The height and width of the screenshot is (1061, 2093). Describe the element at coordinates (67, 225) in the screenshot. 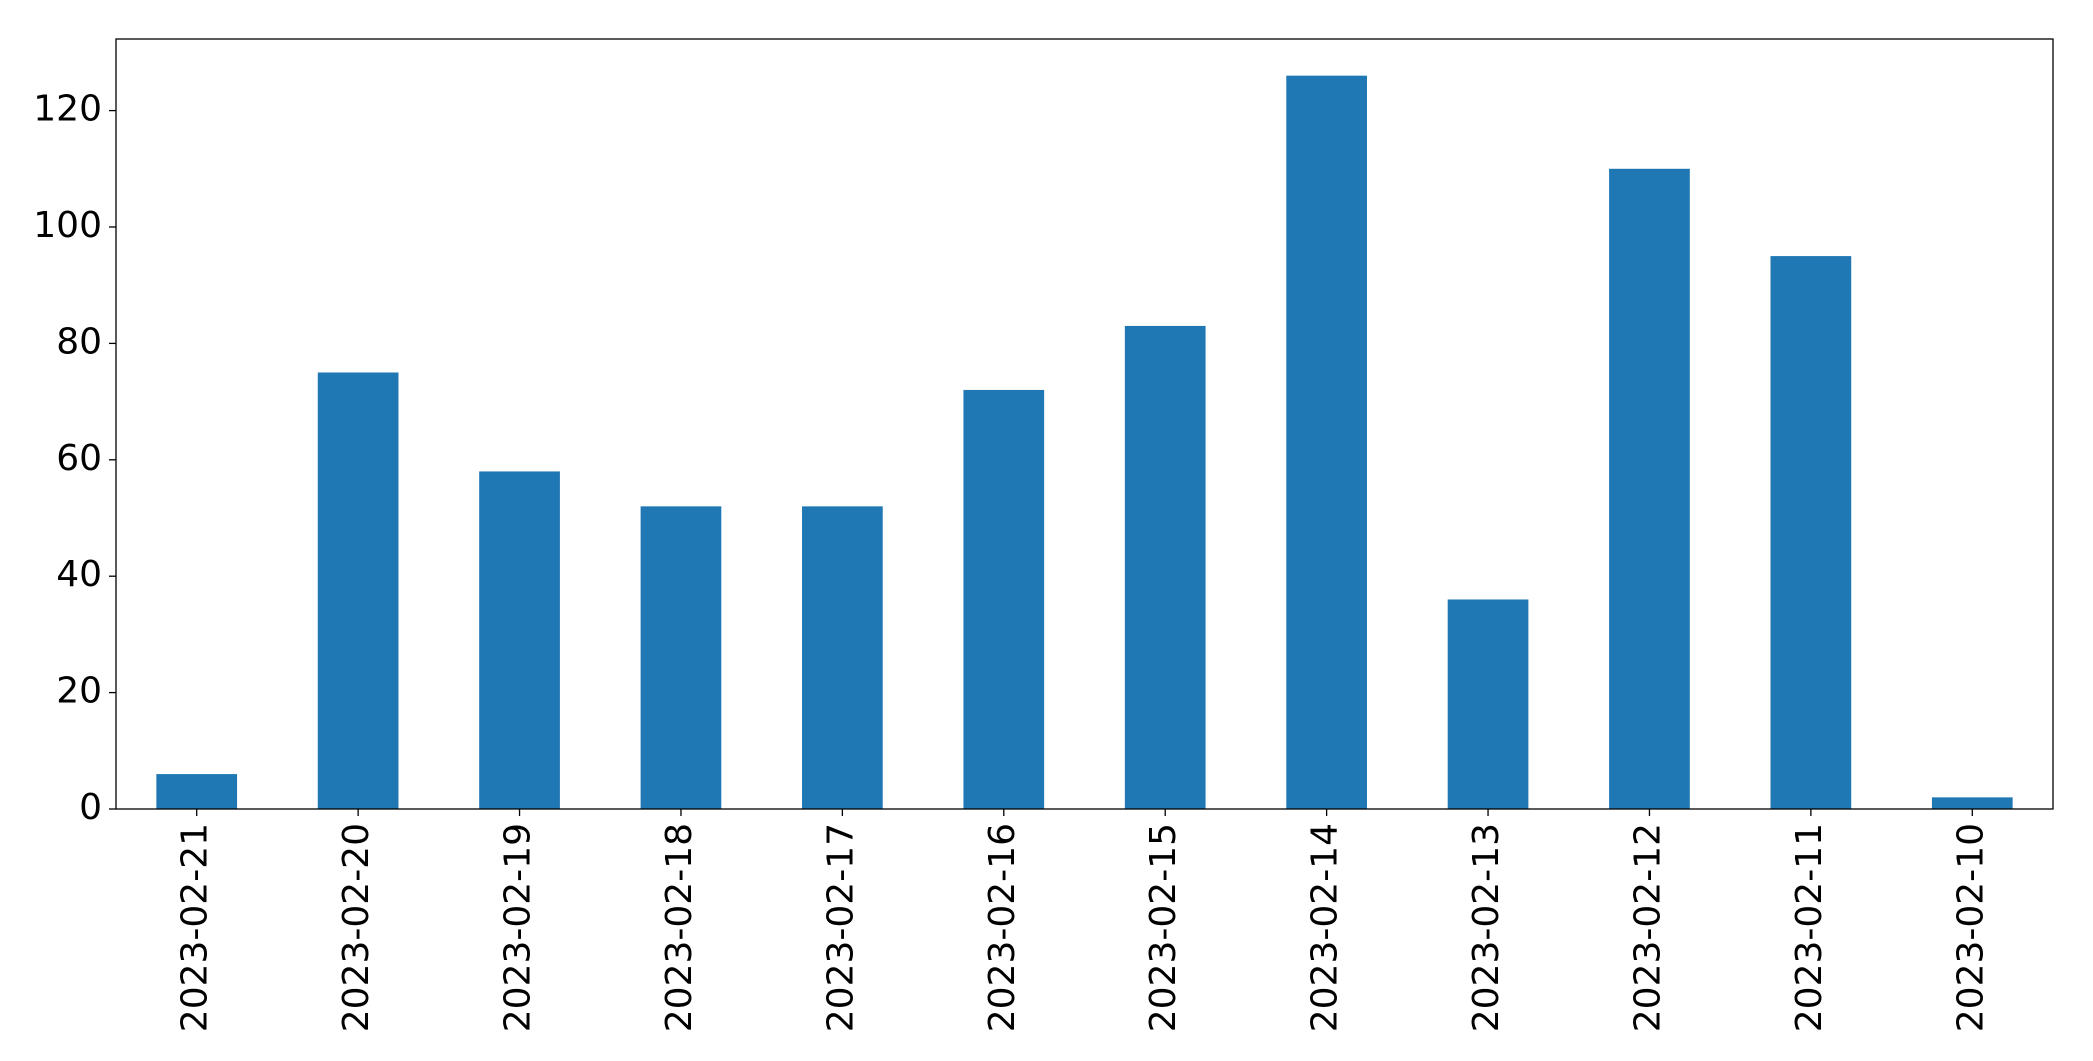

I see `y-tick-label: 100` at that location.